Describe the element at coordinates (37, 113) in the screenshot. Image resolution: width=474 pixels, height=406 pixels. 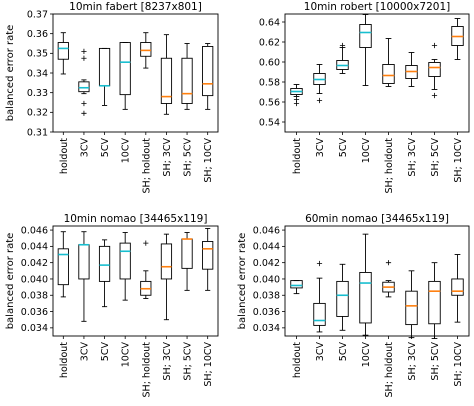
I see `y-tick-label: 0.32` at that location.